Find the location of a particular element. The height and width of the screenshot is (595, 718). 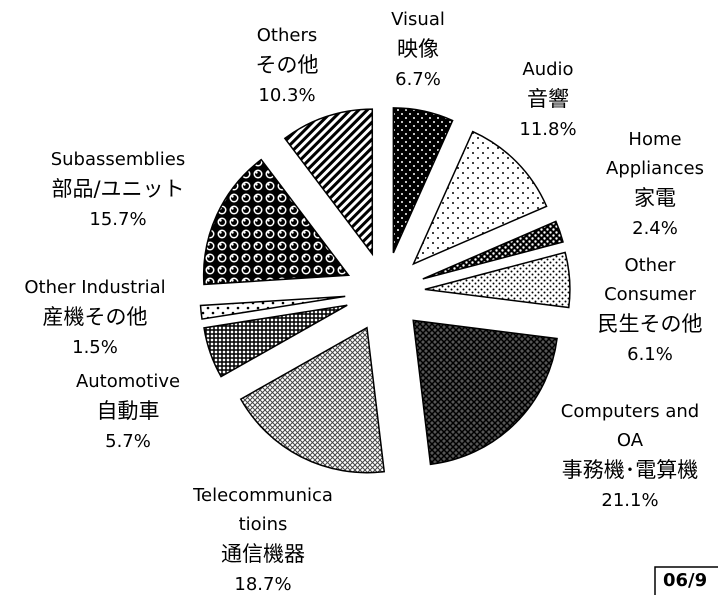

slice-label: OA is located at coordinates (630, 440).